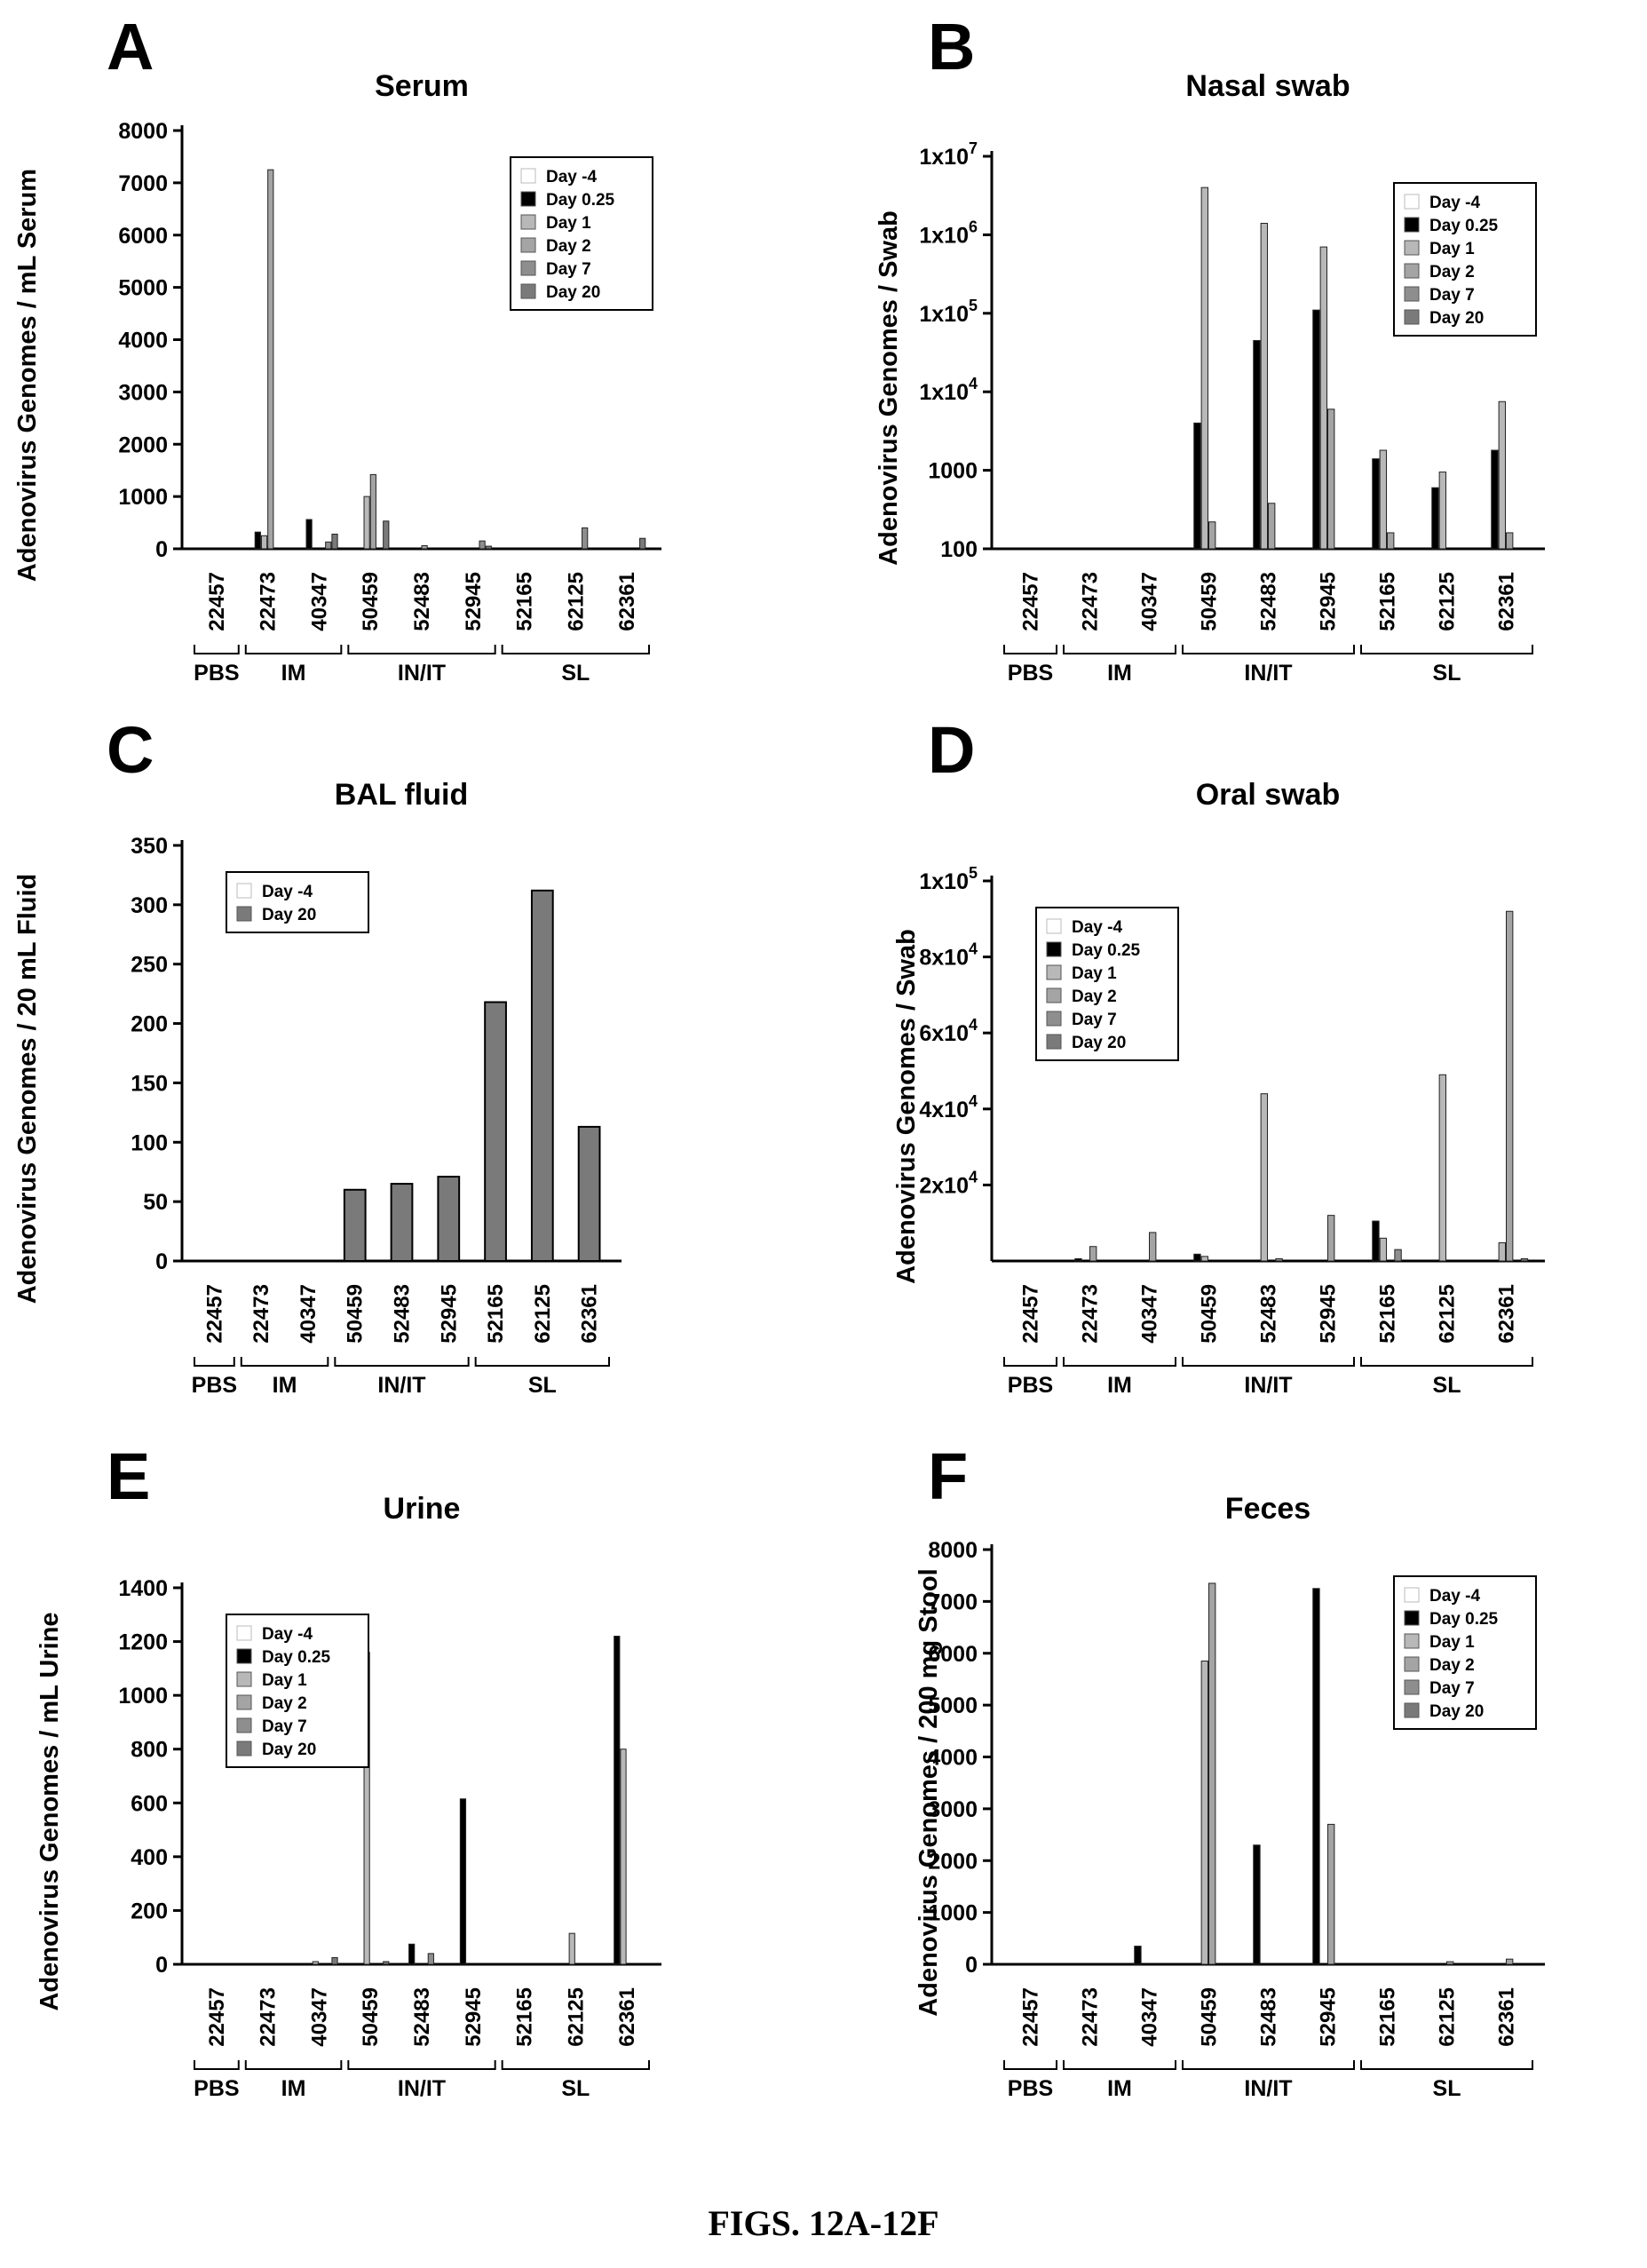 This screenshot has width=1647, height=2268. What do you see at coordinates (149, 1804) in the screenshot?
I see `y-tick-label: 600` at bounding box center [149, 1804].